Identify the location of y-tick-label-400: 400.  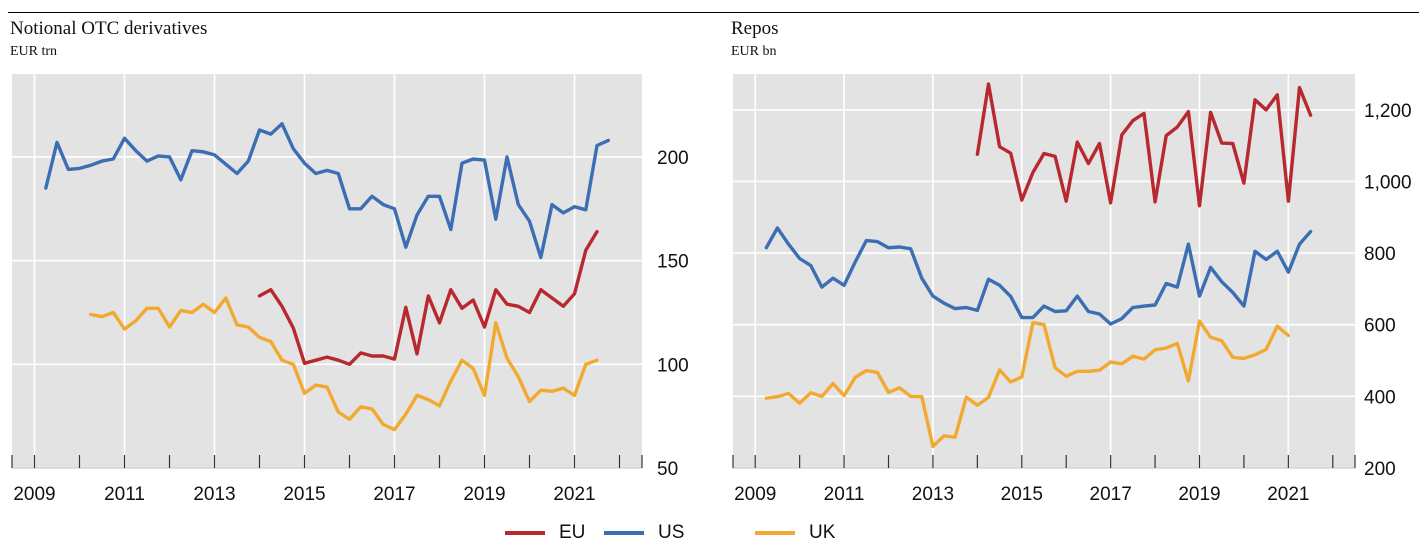
(1380, 397).